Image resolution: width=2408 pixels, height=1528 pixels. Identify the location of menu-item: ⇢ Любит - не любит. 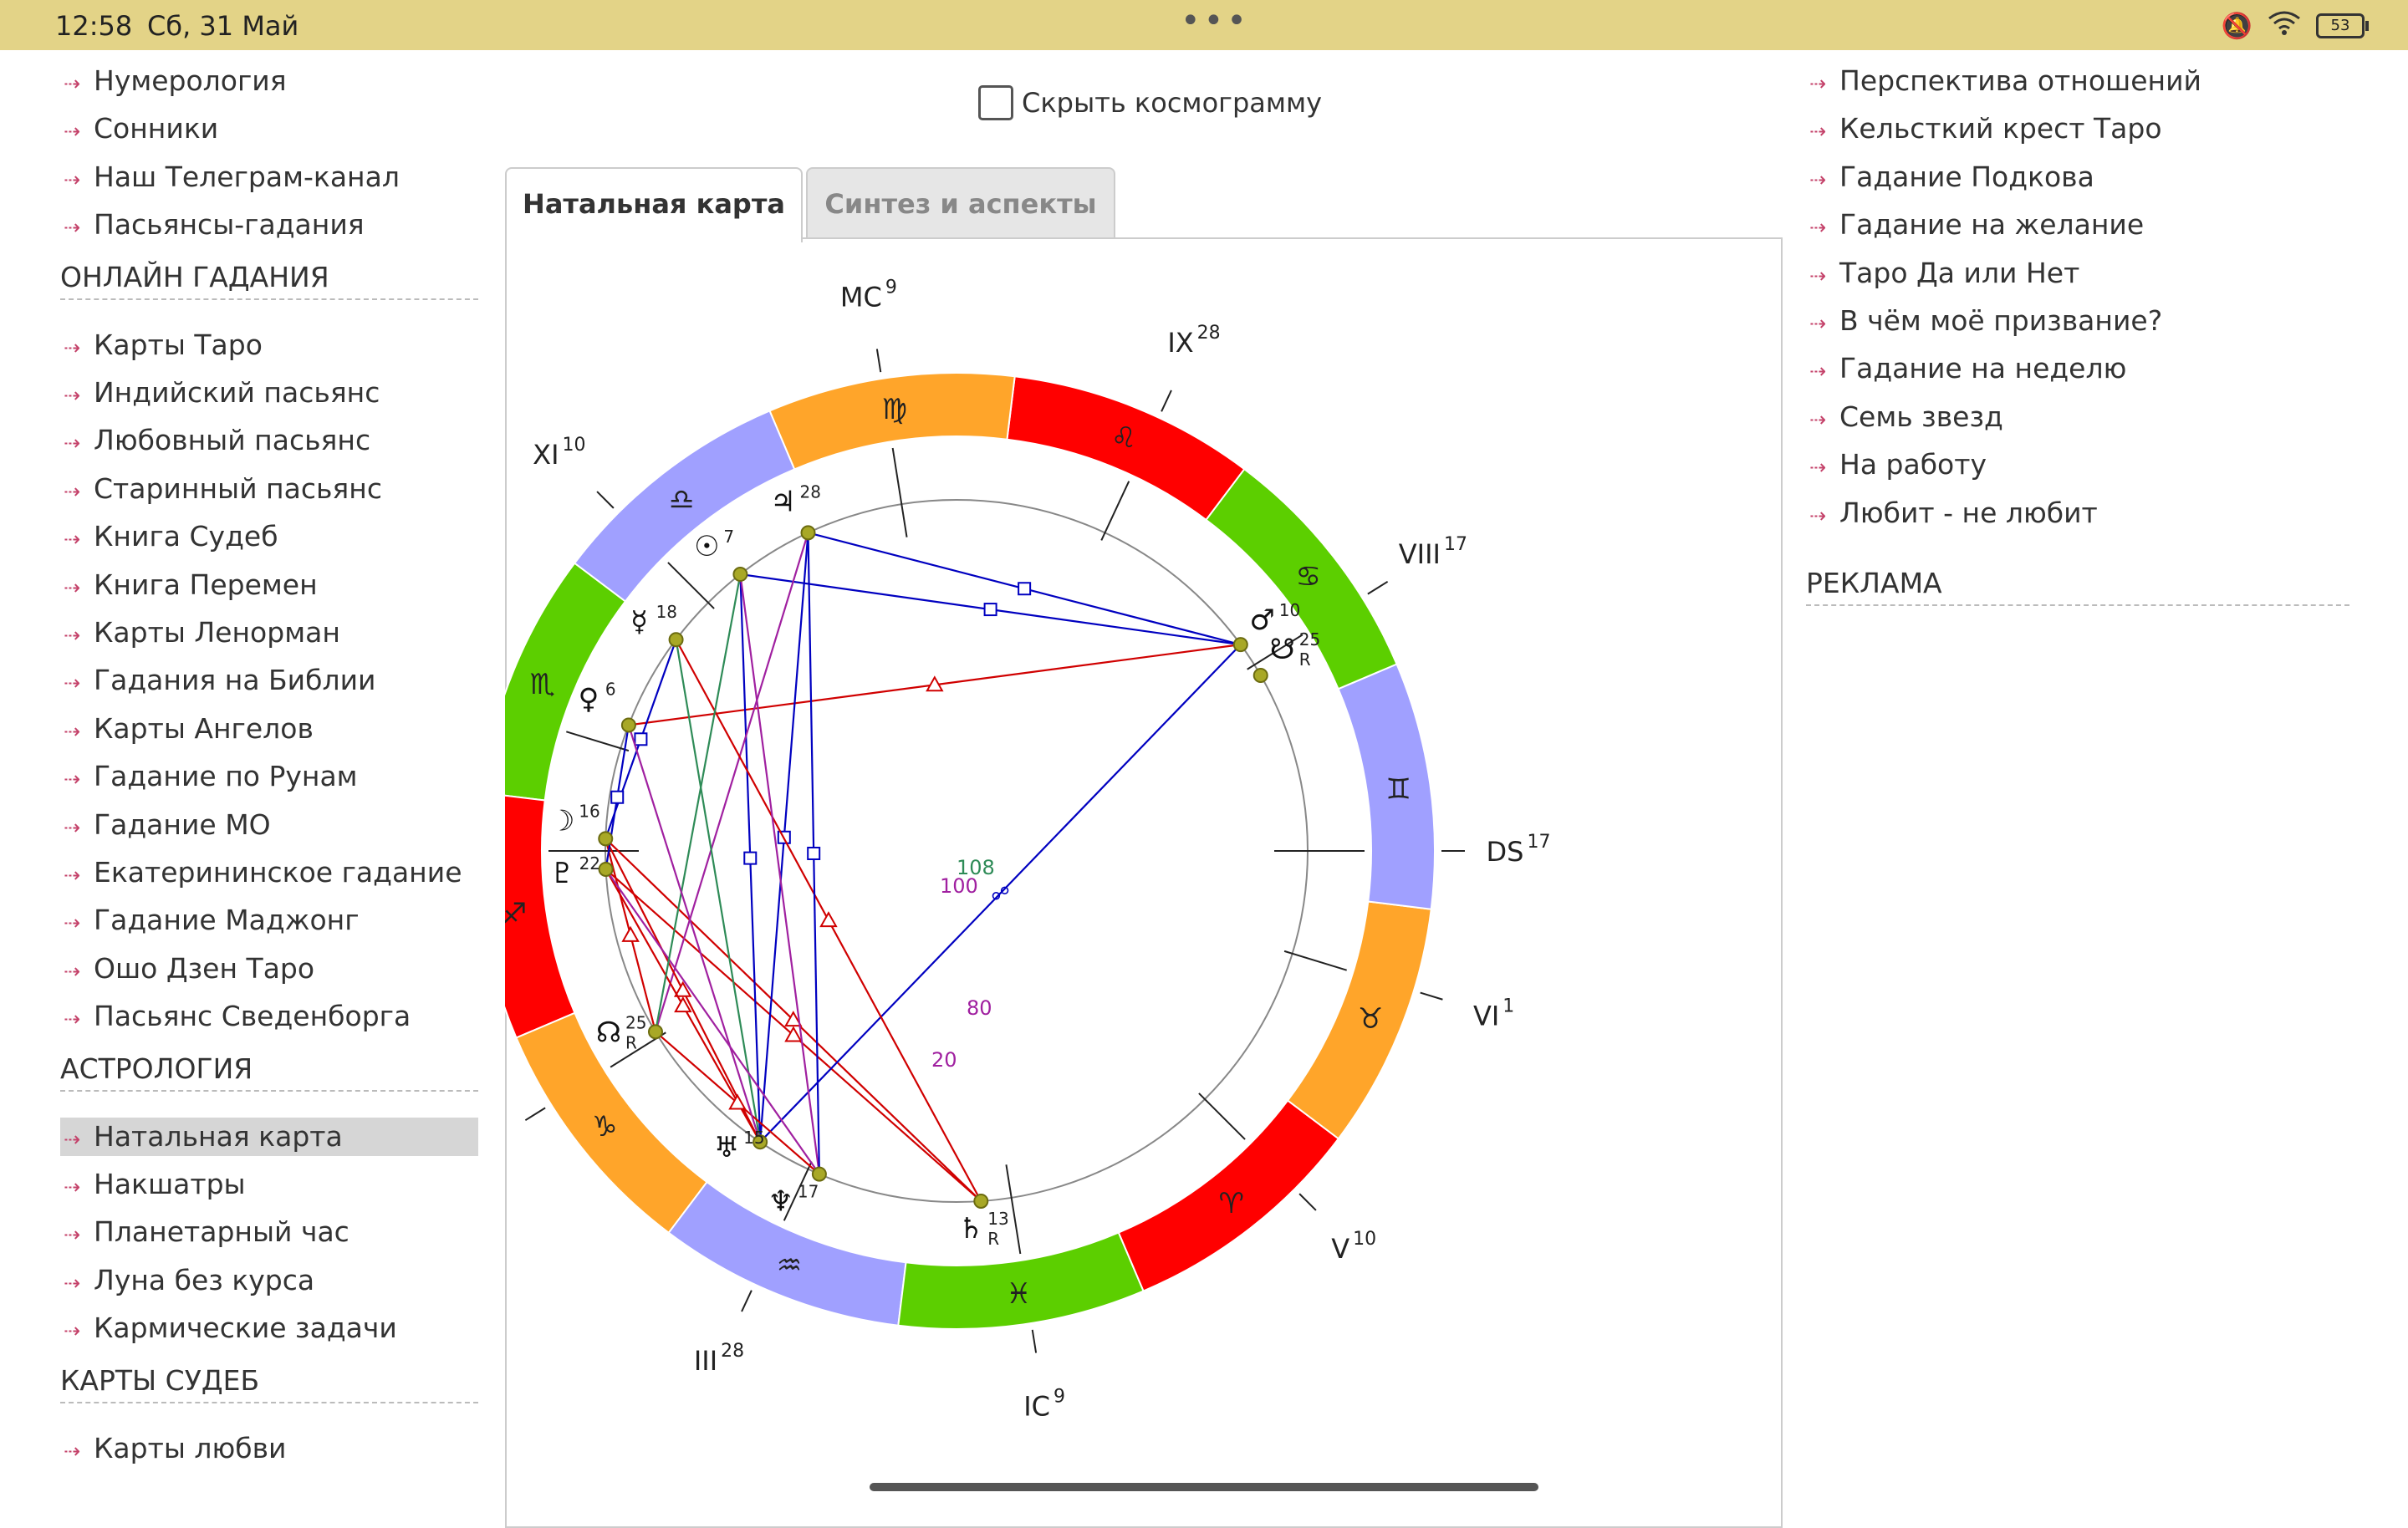
(2015, 513).